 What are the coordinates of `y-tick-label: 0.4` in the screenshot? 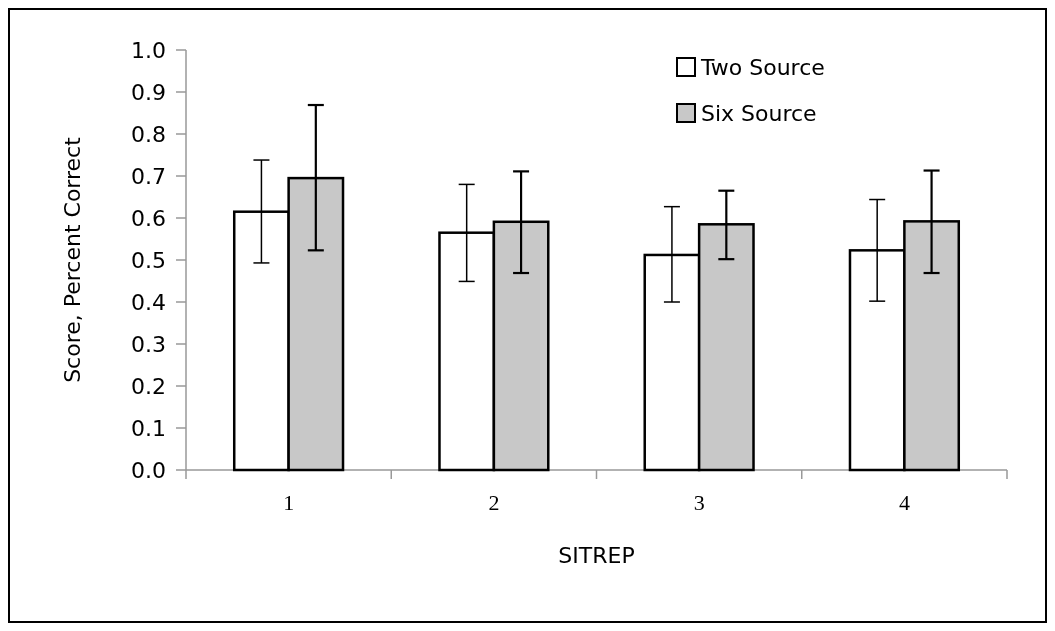 It's located at (148, 302).